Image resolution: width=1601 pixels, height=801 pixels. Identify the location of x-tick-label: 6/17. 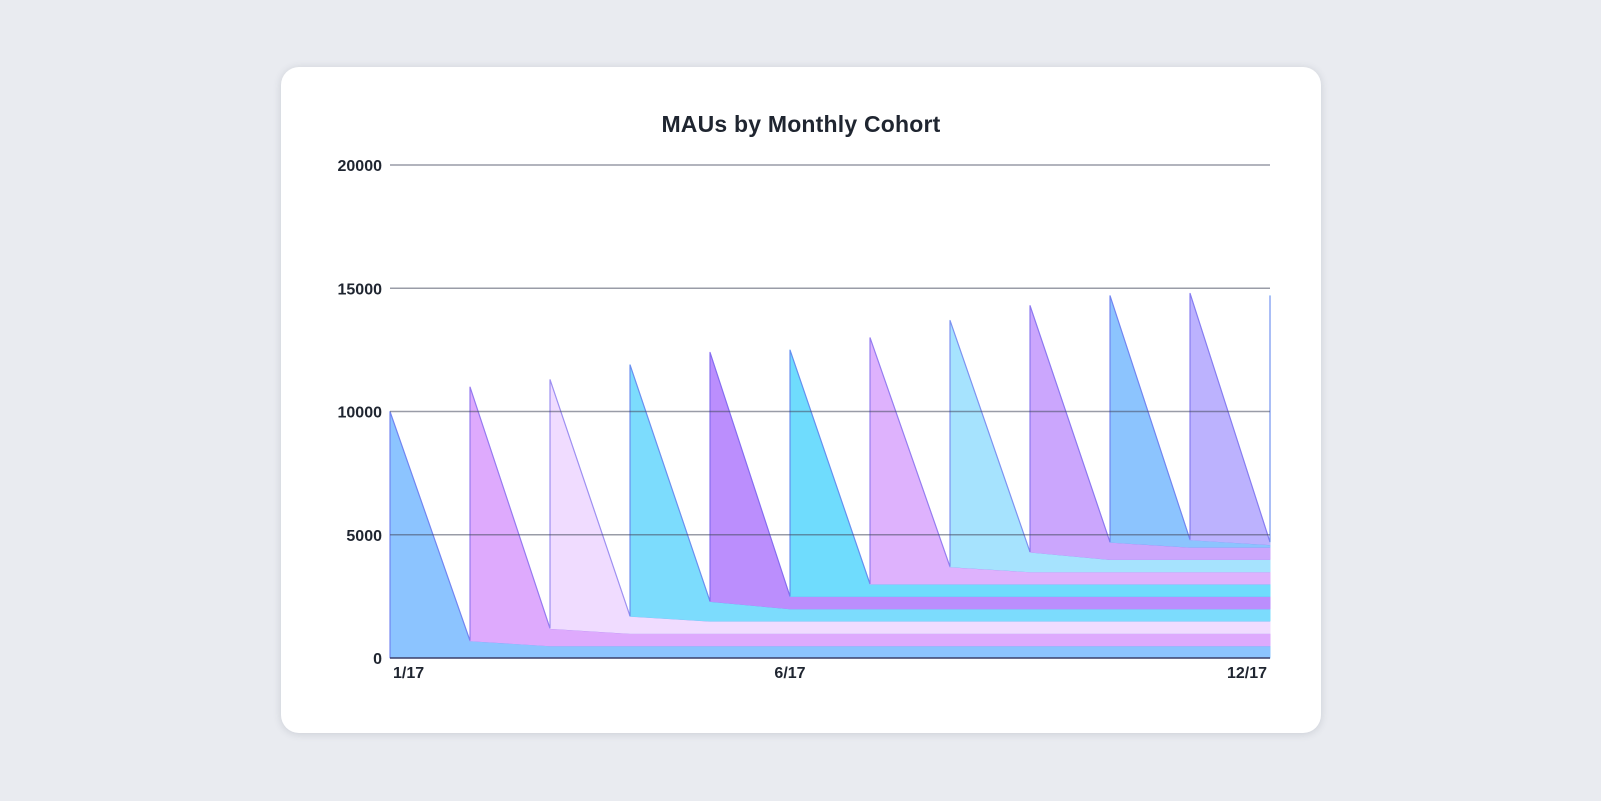
(789, 673).